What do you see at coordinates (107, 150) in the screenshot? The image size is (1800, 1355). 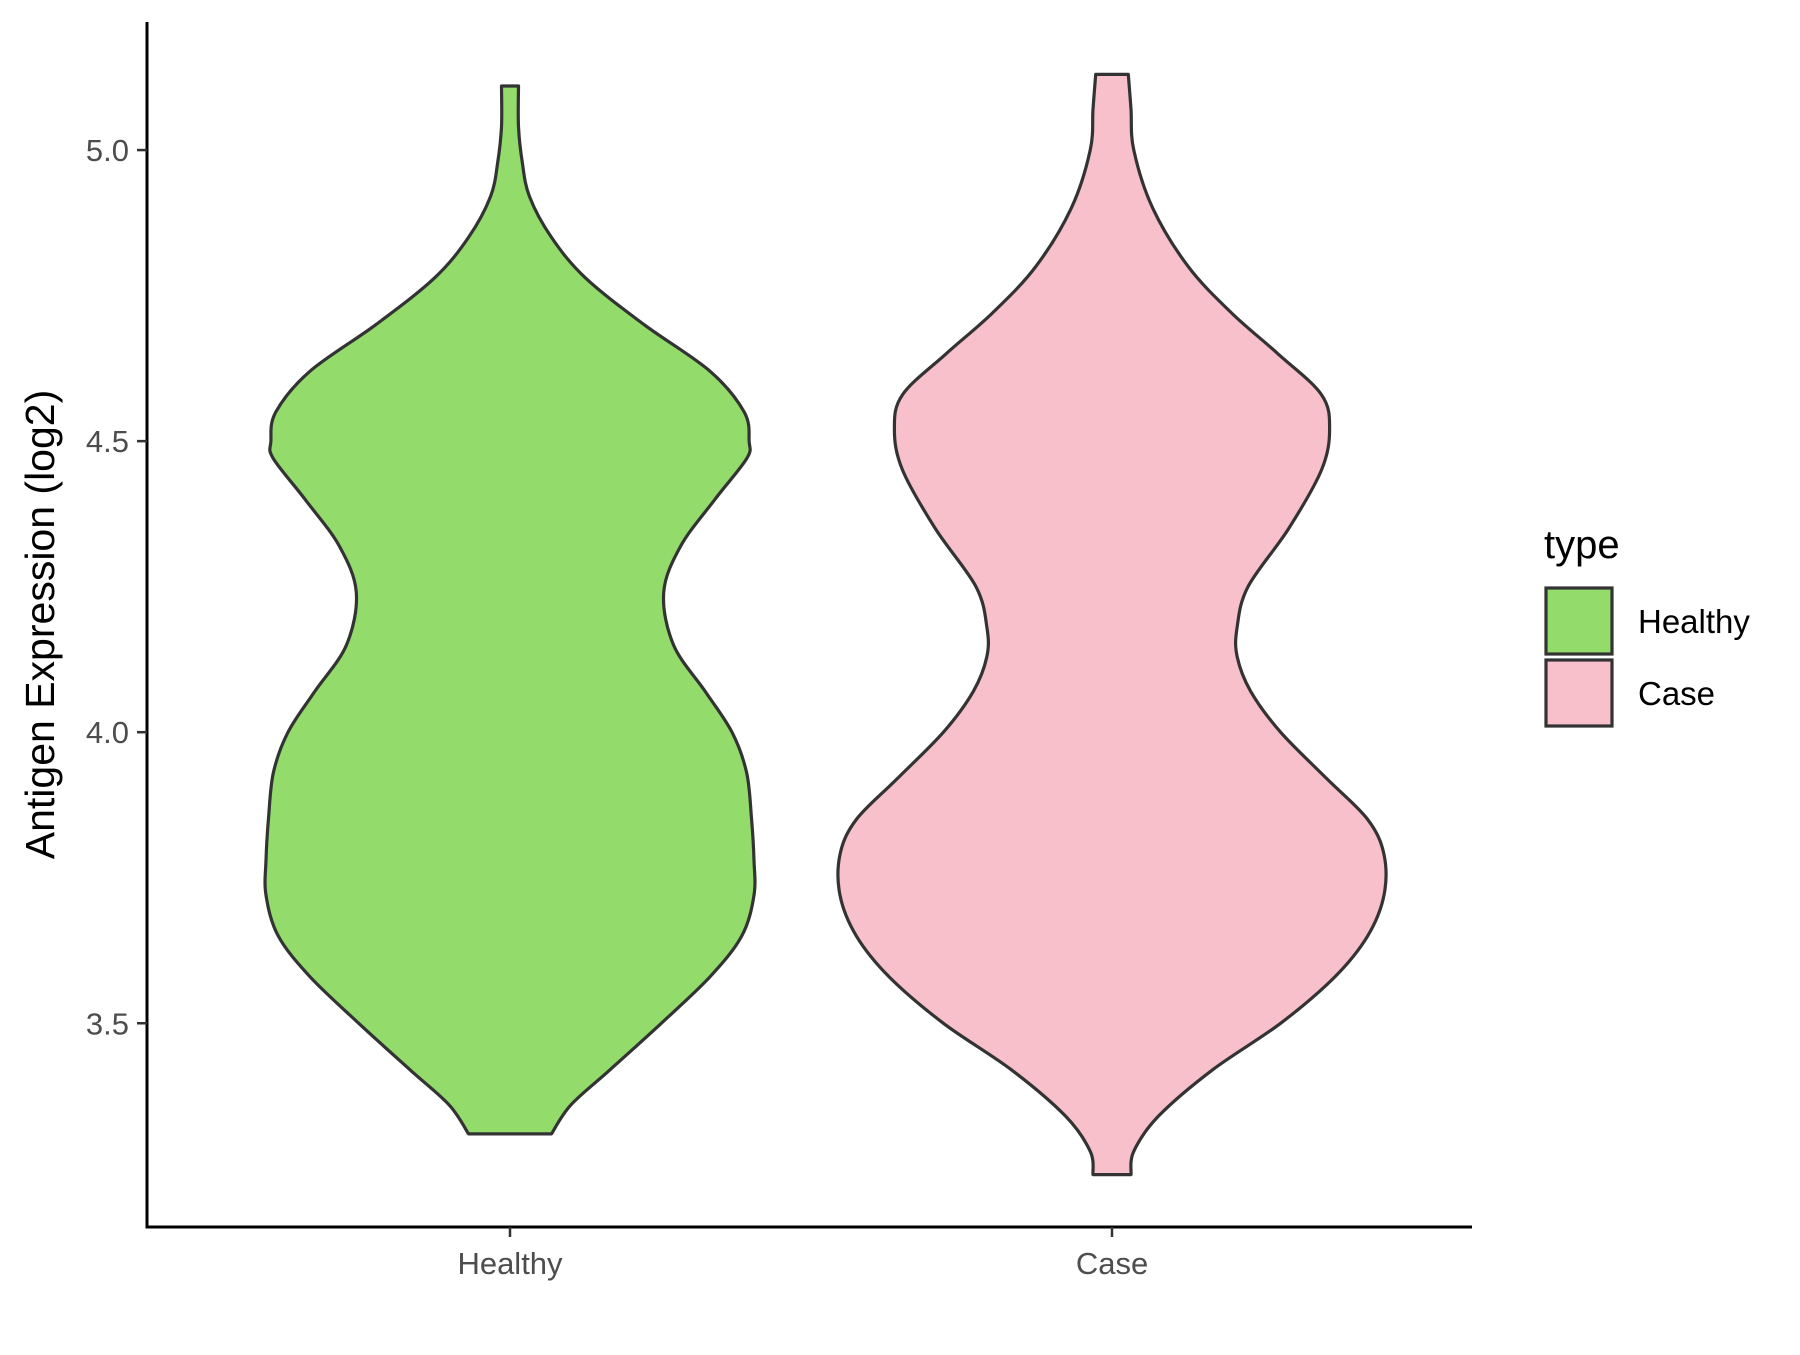 I see `y-tick-label: 5.0` at bounding box center [107, 150].